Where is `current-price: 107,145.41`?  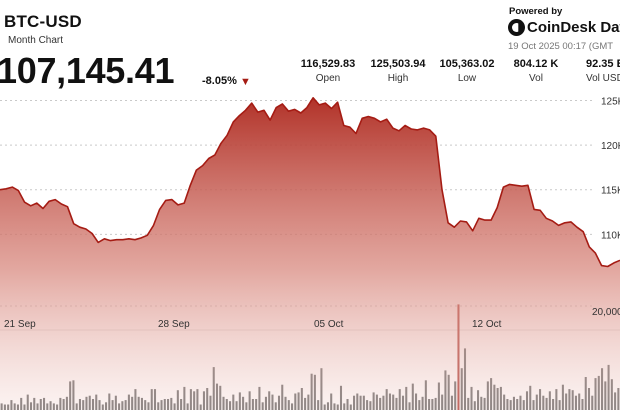
current-price: 107,145.41 is located at coordinates (87, 70).